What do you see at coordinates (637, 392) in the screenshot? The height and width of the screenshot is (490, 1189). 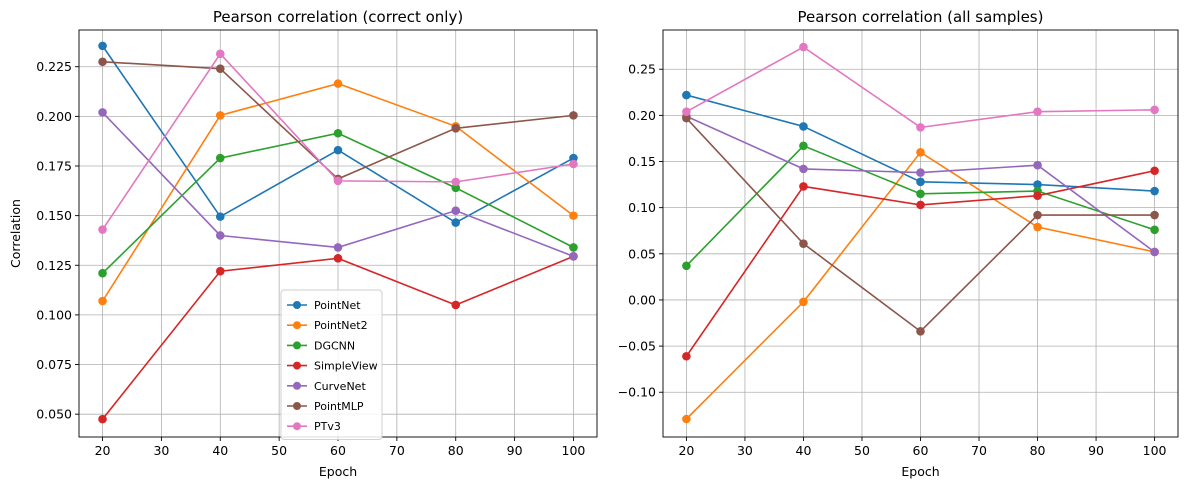 I see `y-tick-label: −0.10` at bounding box center [637, 392].